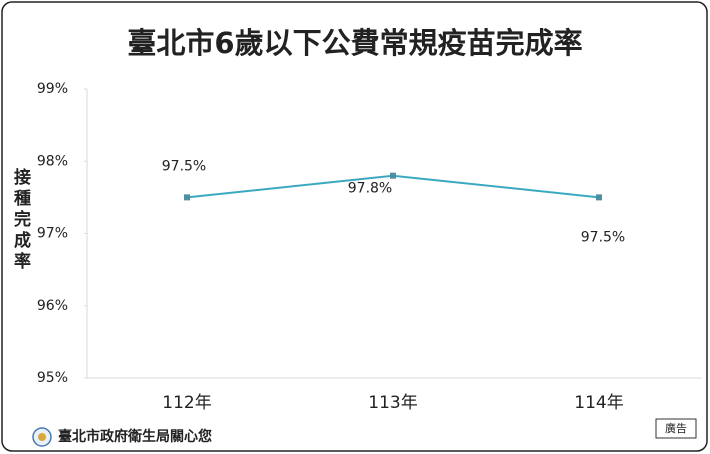 The height and width of the screenshot is (454, 710). What do you see at coordinates (370, 189) in the screenshot?
I see `data-label: 97.8%` at bounding box center [370, 189].